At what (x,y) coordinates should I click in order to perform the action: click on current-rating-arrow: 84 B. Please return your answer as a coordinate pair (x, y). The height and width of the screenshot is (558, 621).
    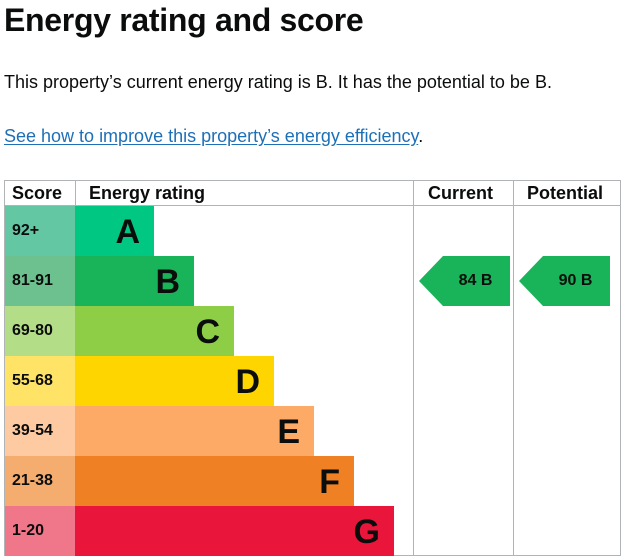
    Looking at the image, I should click on (464, 281).